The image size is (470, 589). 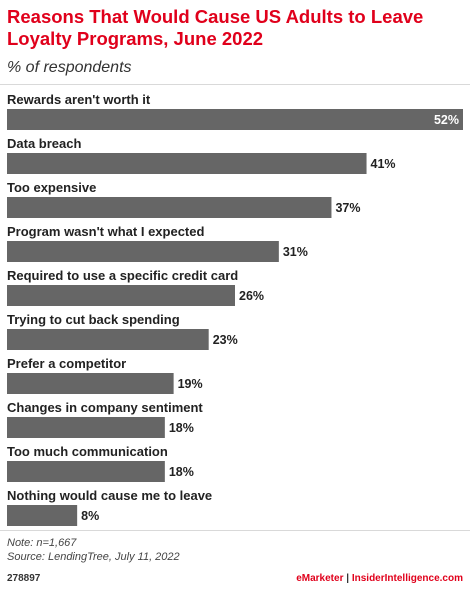 What do you see at coordinates (235, 84) in the screenshot?
I see `top-divider` at bounding box center [235, 84].